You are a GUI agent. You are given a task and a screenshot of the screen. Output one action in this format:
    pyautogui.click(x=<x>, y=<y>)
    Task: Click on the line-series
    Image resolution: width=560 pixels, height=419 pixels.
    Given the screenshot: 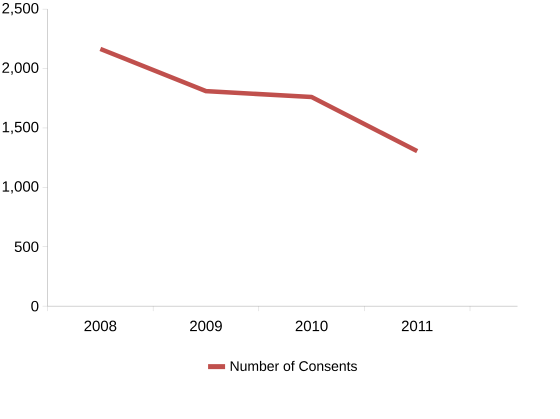 What is the action you would take?
    pyautogui.click(x=259, y=100)
    